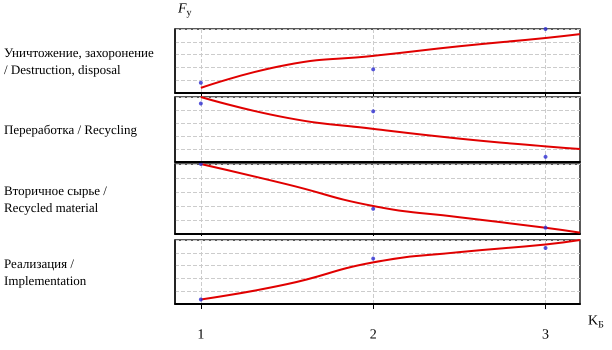 The image size is (612, 350). What do you see at coordinates (71, 129) in the screenshot?
I see `y-axis-title: Переработка / Recycling` at bounding box center [71, 129].